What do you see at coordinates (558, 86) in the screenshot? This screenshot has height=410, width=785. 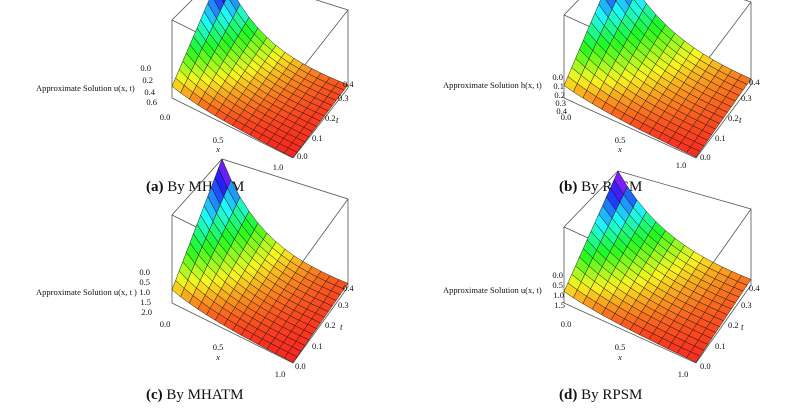 I see `z-tick-label: 0.1` at bounding box center [558, 86].